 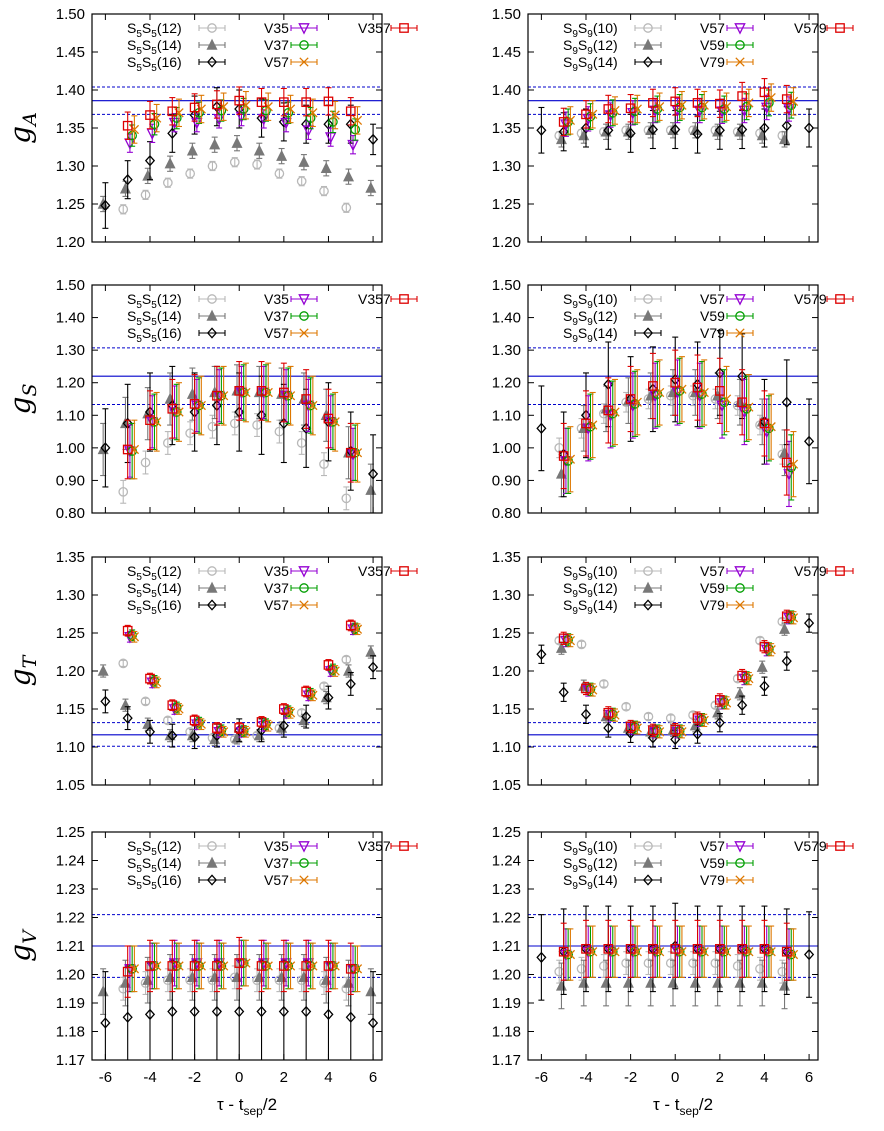 What do you see at coordinates (70, 709) in the screenshot?
I see `ytick-label: 1.15` at bounding box center [70, 709].